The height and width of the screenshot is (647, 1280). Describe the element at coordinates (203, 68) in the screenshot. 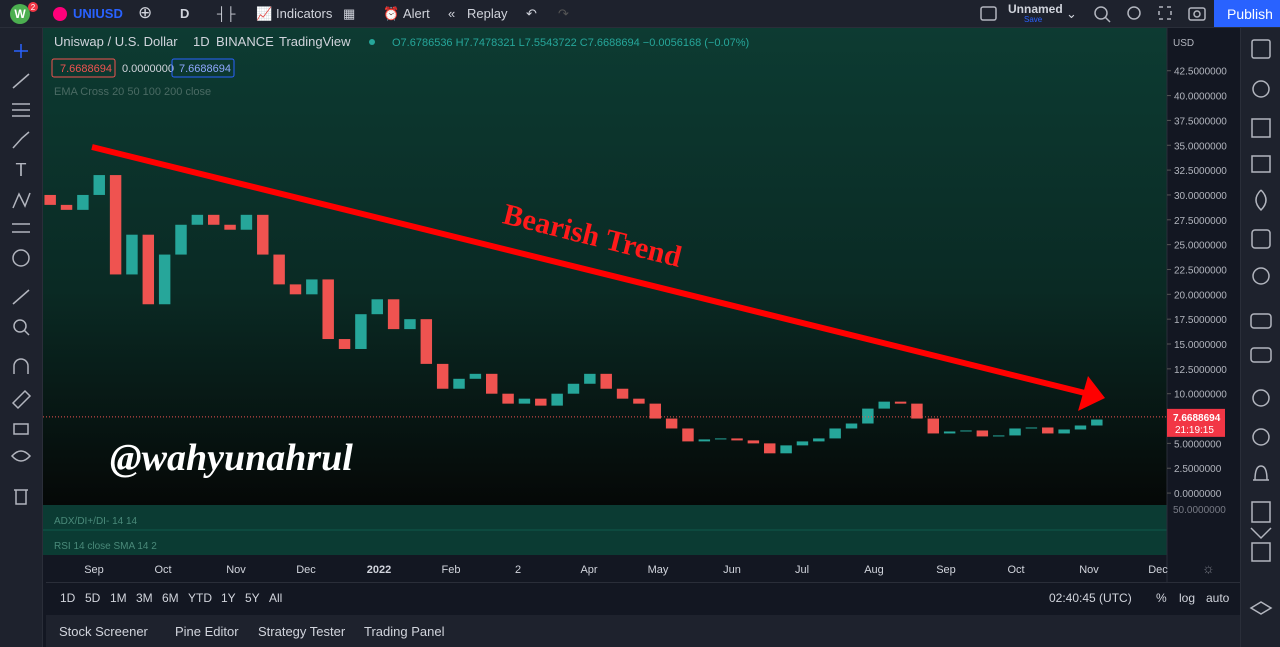

I see `buy-box` at that location.